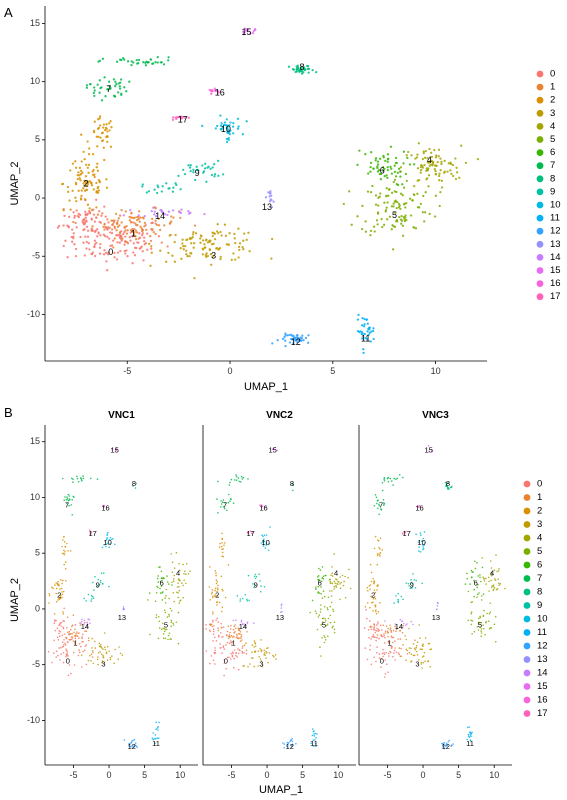  I want to click on cluster-label-0: 0, so click(226, 660).